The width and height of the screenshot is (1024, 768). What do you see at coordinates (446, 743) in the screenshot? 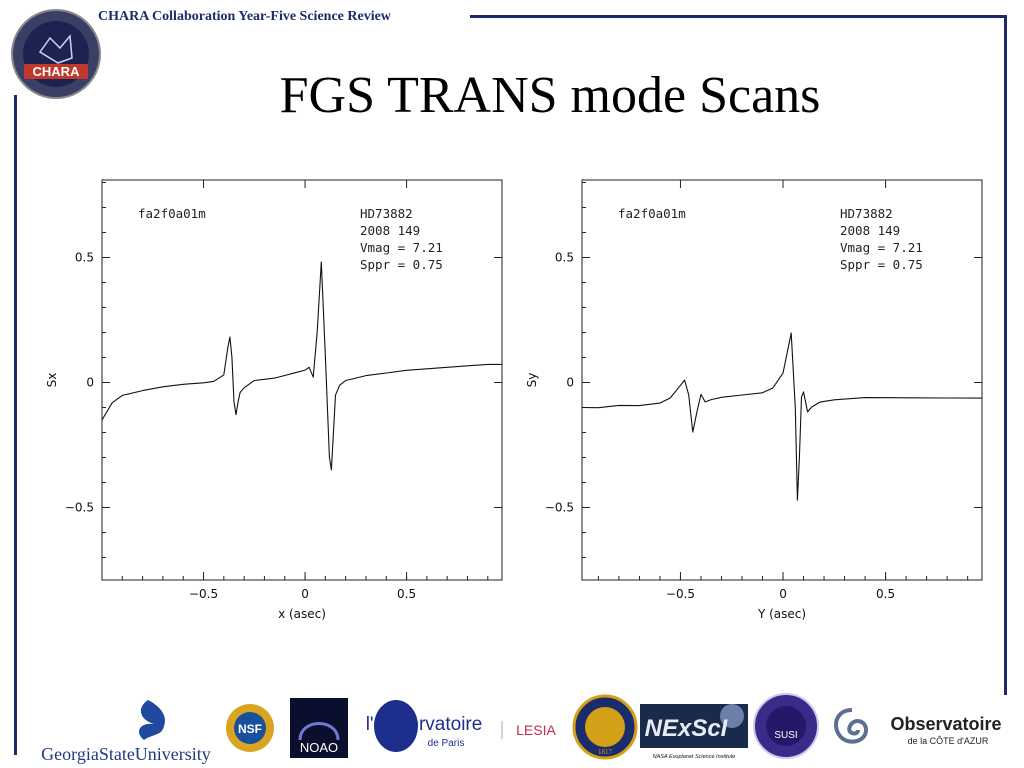
I see `observatoire-paris-sub: de Paris` at bounding box center [446, 743].